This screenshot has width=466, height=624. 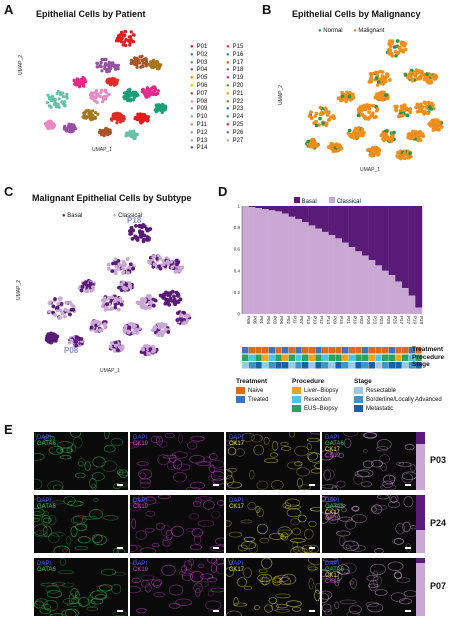 What do you see at coordinates (345, 278) in the screenshot?
I see `bar-classical-p21` at bounding box center [345, 278].